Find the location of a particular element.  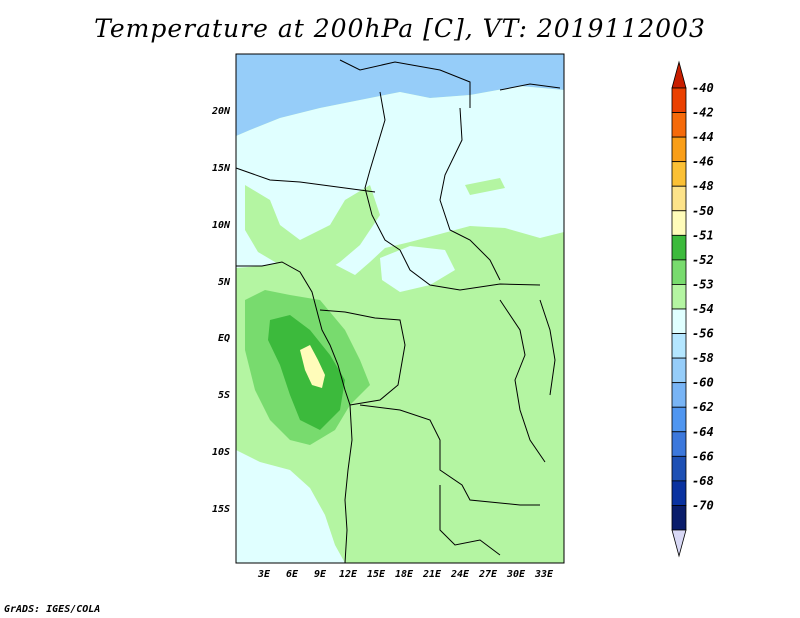

footer-credit: GrADS: IGES/COLA is located at coordinates (52, 609).